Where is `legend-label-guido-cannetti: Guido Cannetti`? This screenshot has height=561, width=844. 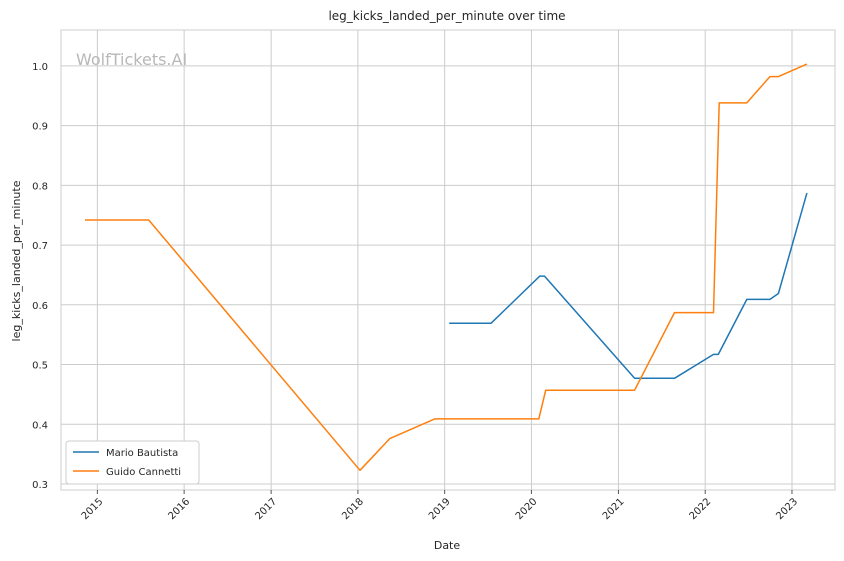
legend-label-guido-cannetti: Guido Cannetti is located at coordinates (143, 472).